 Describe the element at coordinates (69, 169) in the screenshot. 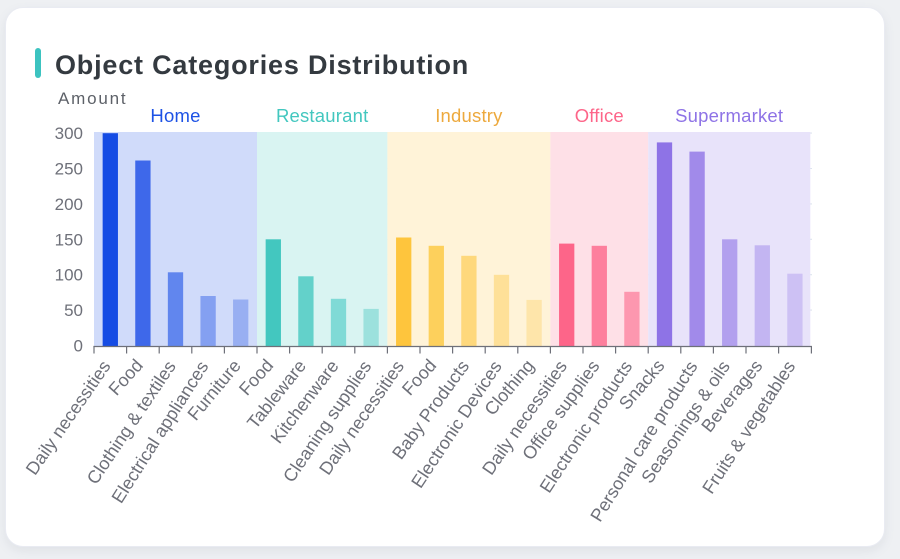

I see `svg-text: 250` at that location.